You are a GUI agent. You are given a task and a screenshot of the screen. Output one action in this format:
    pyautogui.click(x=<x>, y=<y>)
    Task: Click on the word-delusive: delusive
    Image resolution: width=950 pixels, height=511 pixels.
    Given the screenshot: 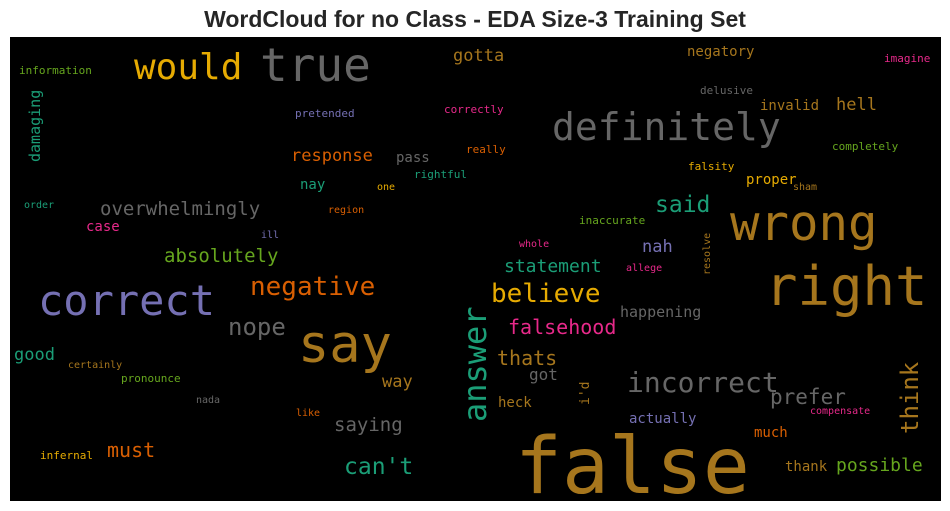 What is the action you would take?
    pyautogui.click(x=726, y=90)
    